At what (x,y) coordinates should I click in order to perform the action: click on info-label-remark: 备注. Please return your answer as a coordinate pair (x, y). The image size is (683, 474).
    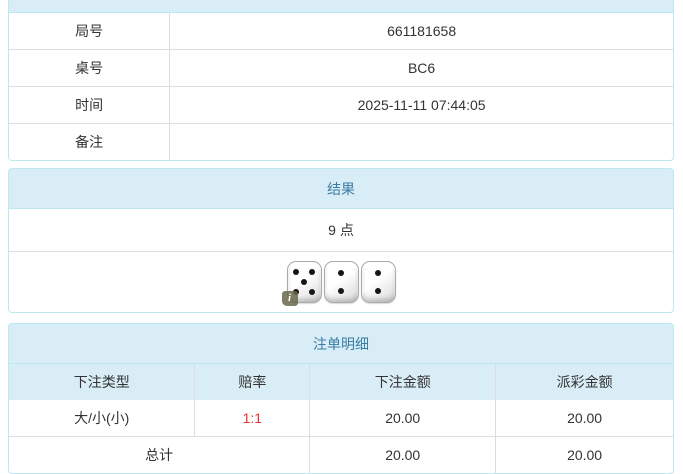
    Looking at the image, I should click on (90, 141).